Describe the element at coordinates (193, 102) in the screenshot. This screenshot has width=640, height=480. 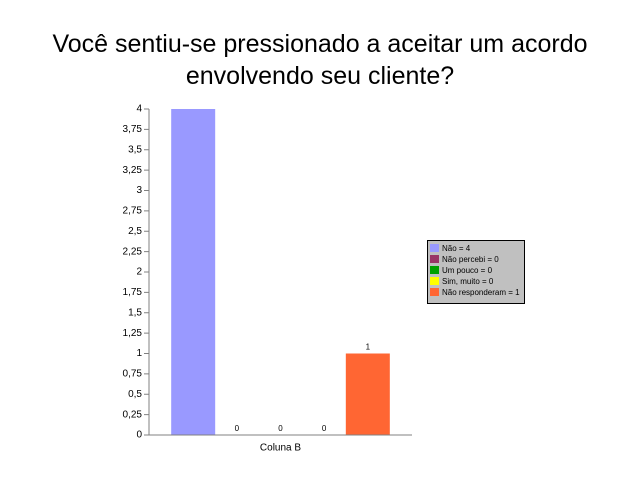
I see `data-label: 4` at that location.